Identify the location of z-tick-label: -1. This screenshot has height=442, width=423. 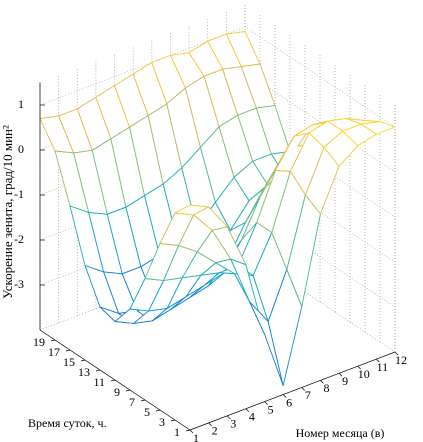
(19, 194).